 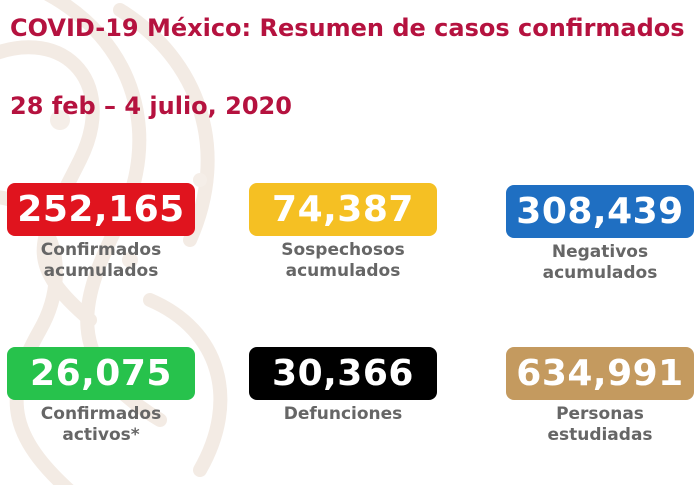 I want to click on stat-defunciones: 30,366 Defunciones, so click(x=343, y=386).